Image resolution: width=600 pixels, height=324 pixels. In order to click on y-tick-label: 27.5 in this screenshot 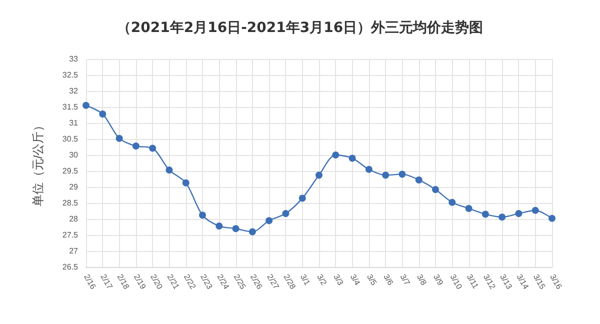, I will do `click(70, 235)`.